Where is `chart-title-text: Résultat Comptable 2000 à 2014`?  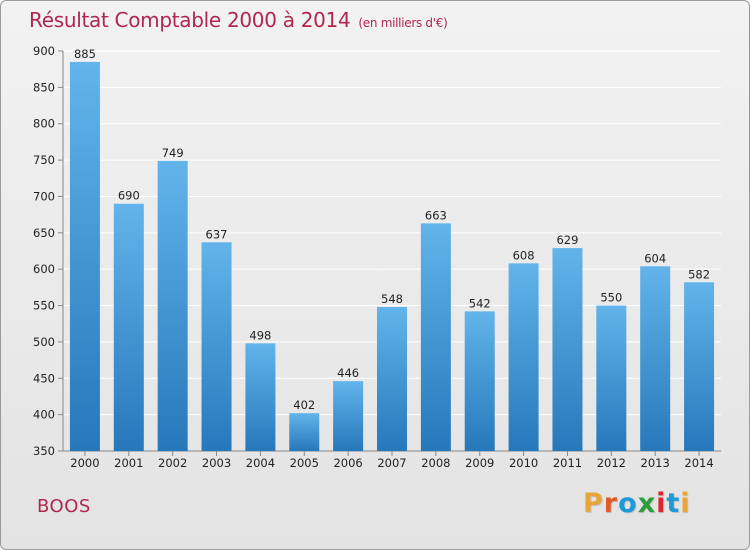 chart-title-text: Résultat Comptable 2000 à 2014 is located at coordinates (190, 20).